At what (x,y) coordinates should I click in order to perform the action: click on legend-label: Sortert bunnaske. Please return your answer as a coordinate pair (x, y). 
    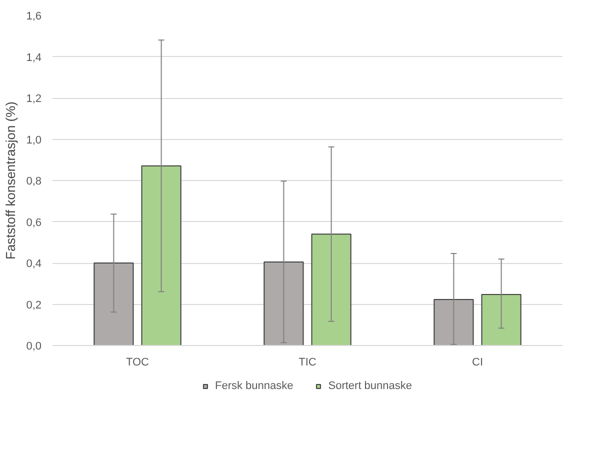
    Looking at the image, I should click on (370, 386).